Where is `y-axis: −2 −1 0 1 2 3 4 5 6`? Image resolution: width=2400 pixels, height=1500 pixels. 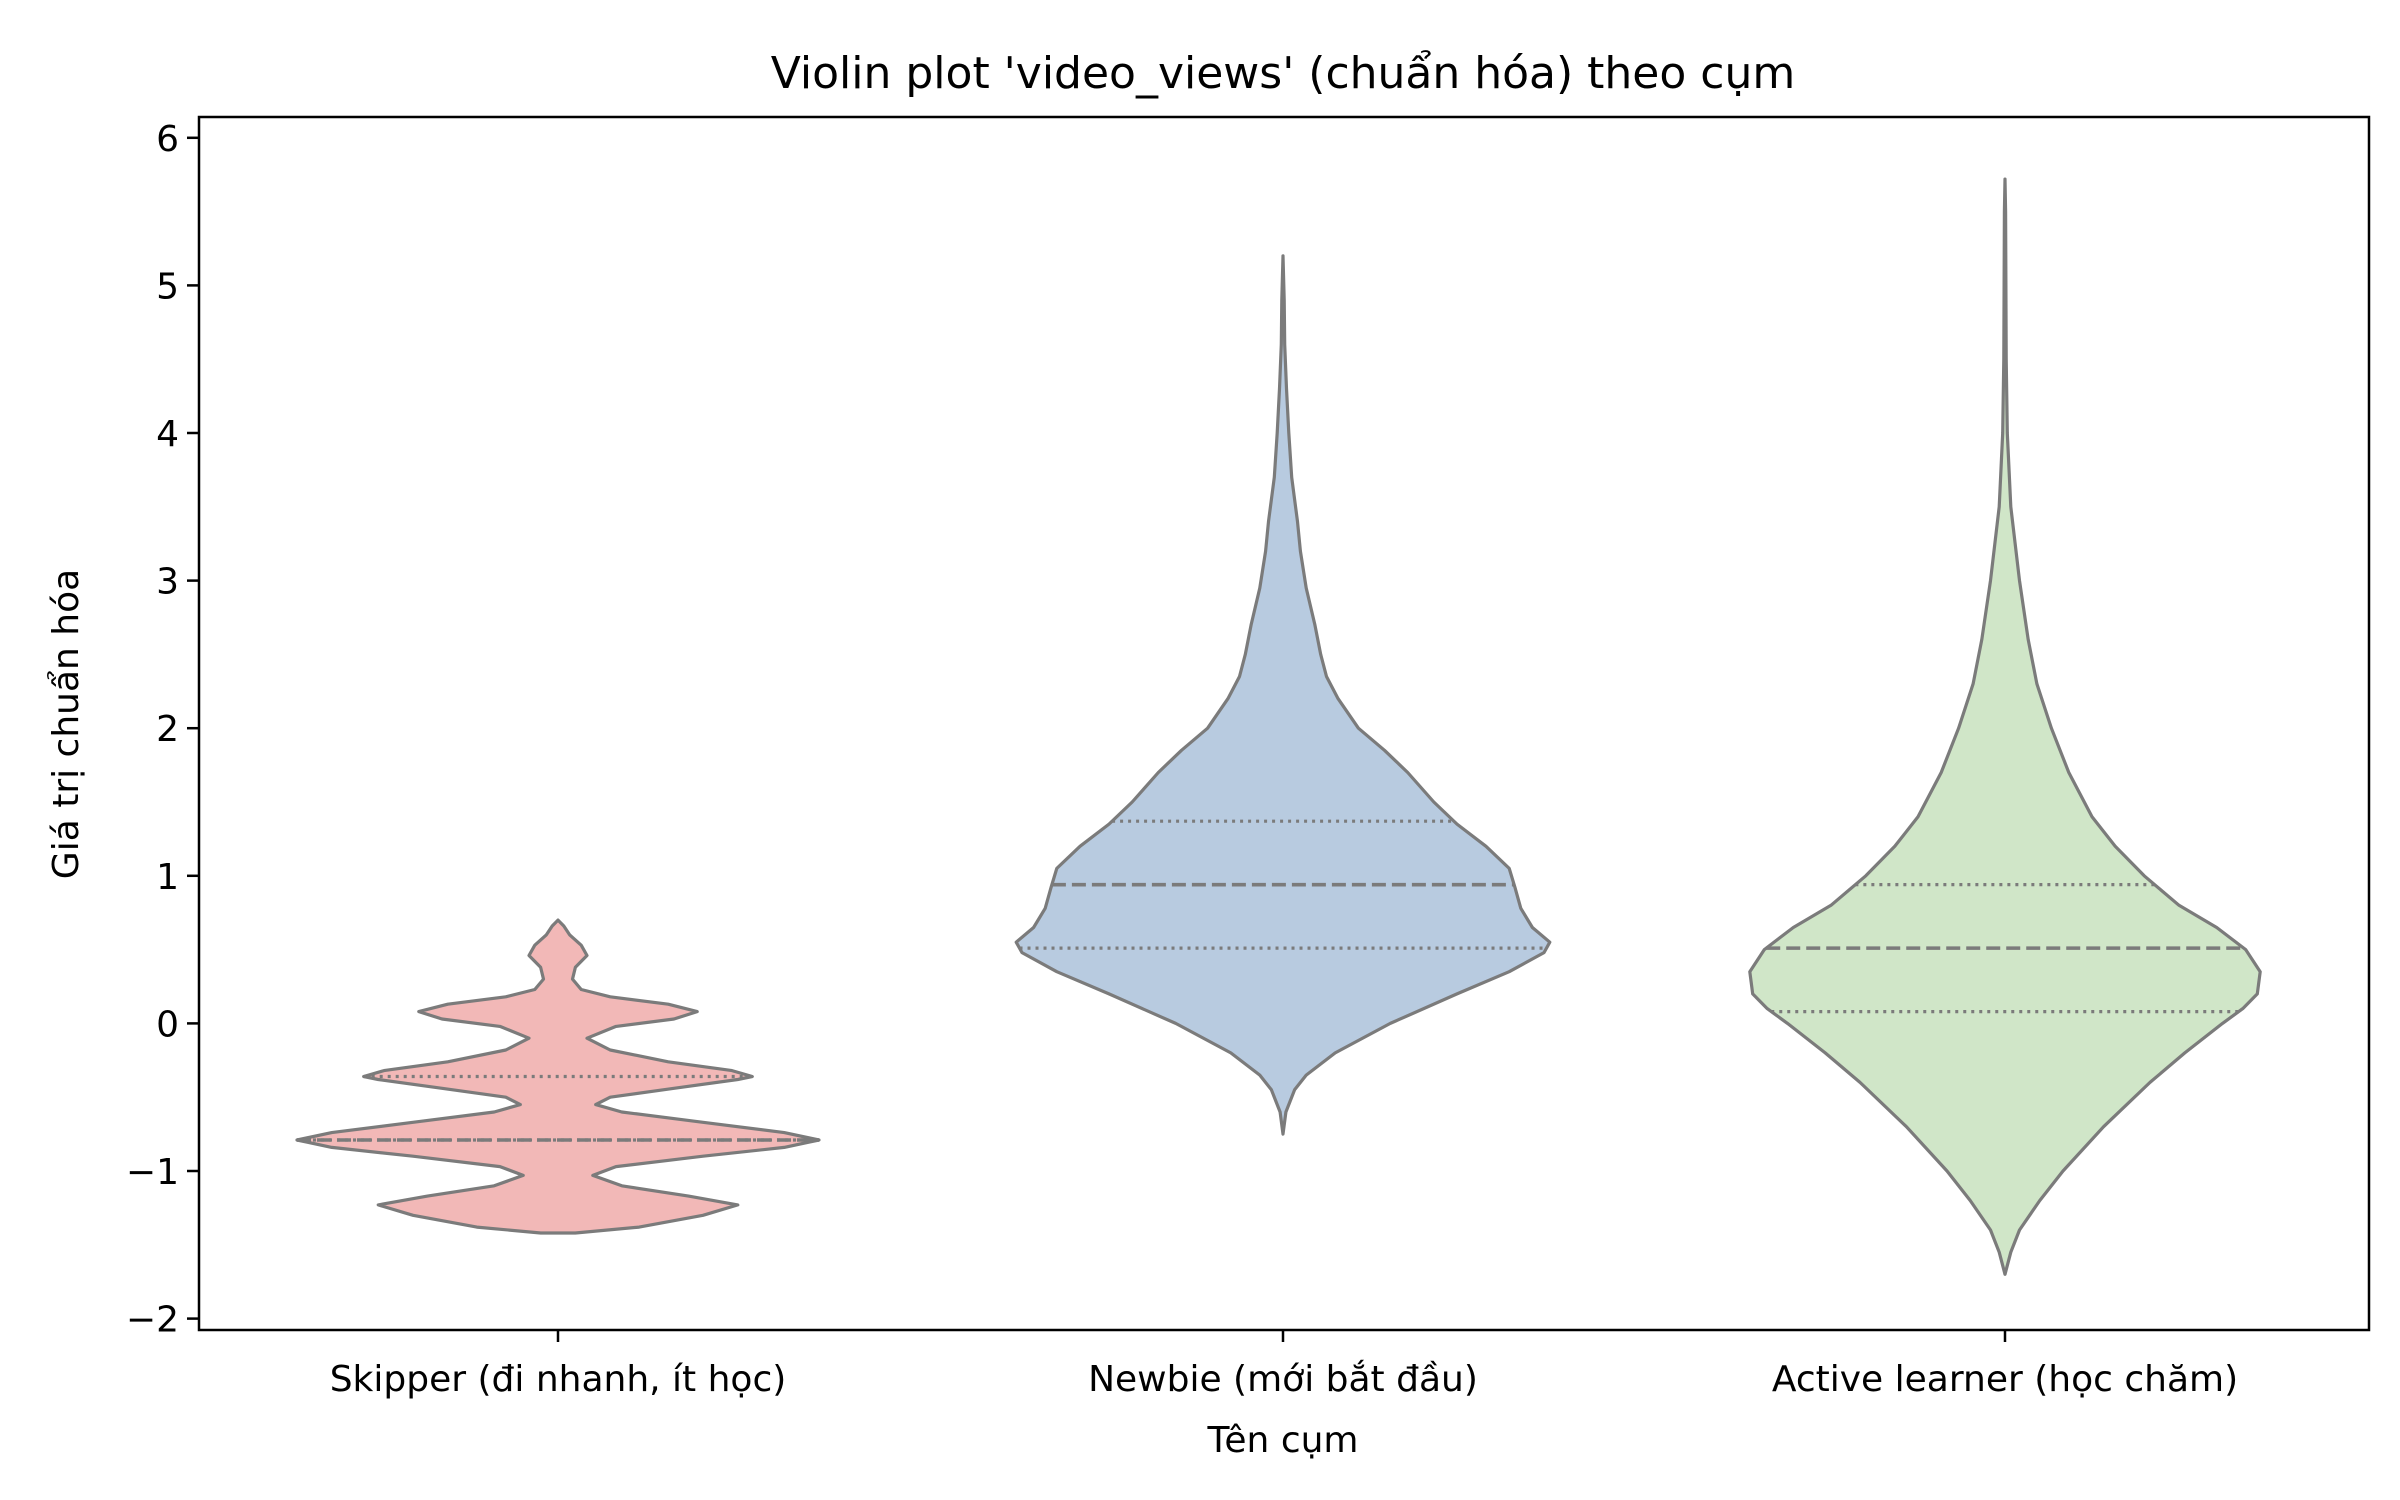 y-axis: −2 −1 0 1 2 3 4 5 6 is located at coordinates (162, 730).